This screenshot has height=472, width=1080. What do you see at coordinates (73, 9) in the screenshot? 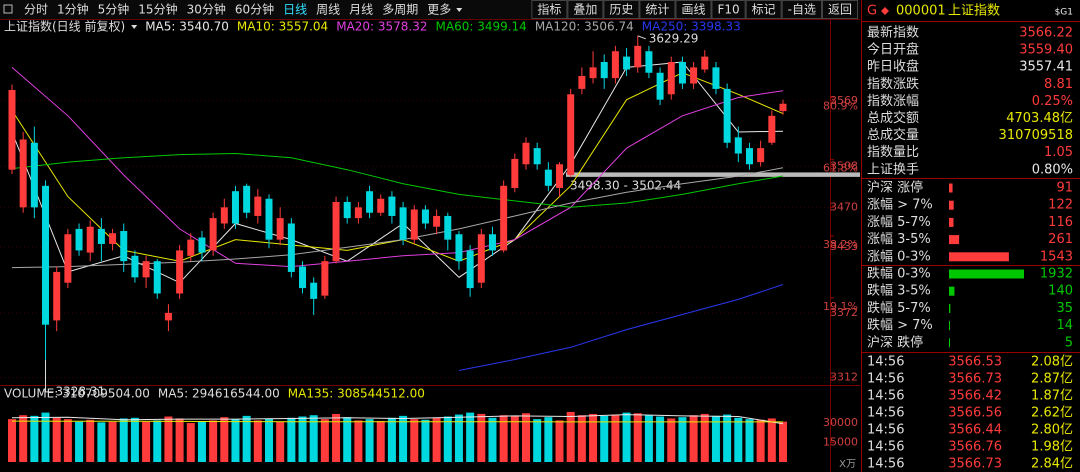
I see `period-tab: 1分钟` at bounding box center [73, 9].